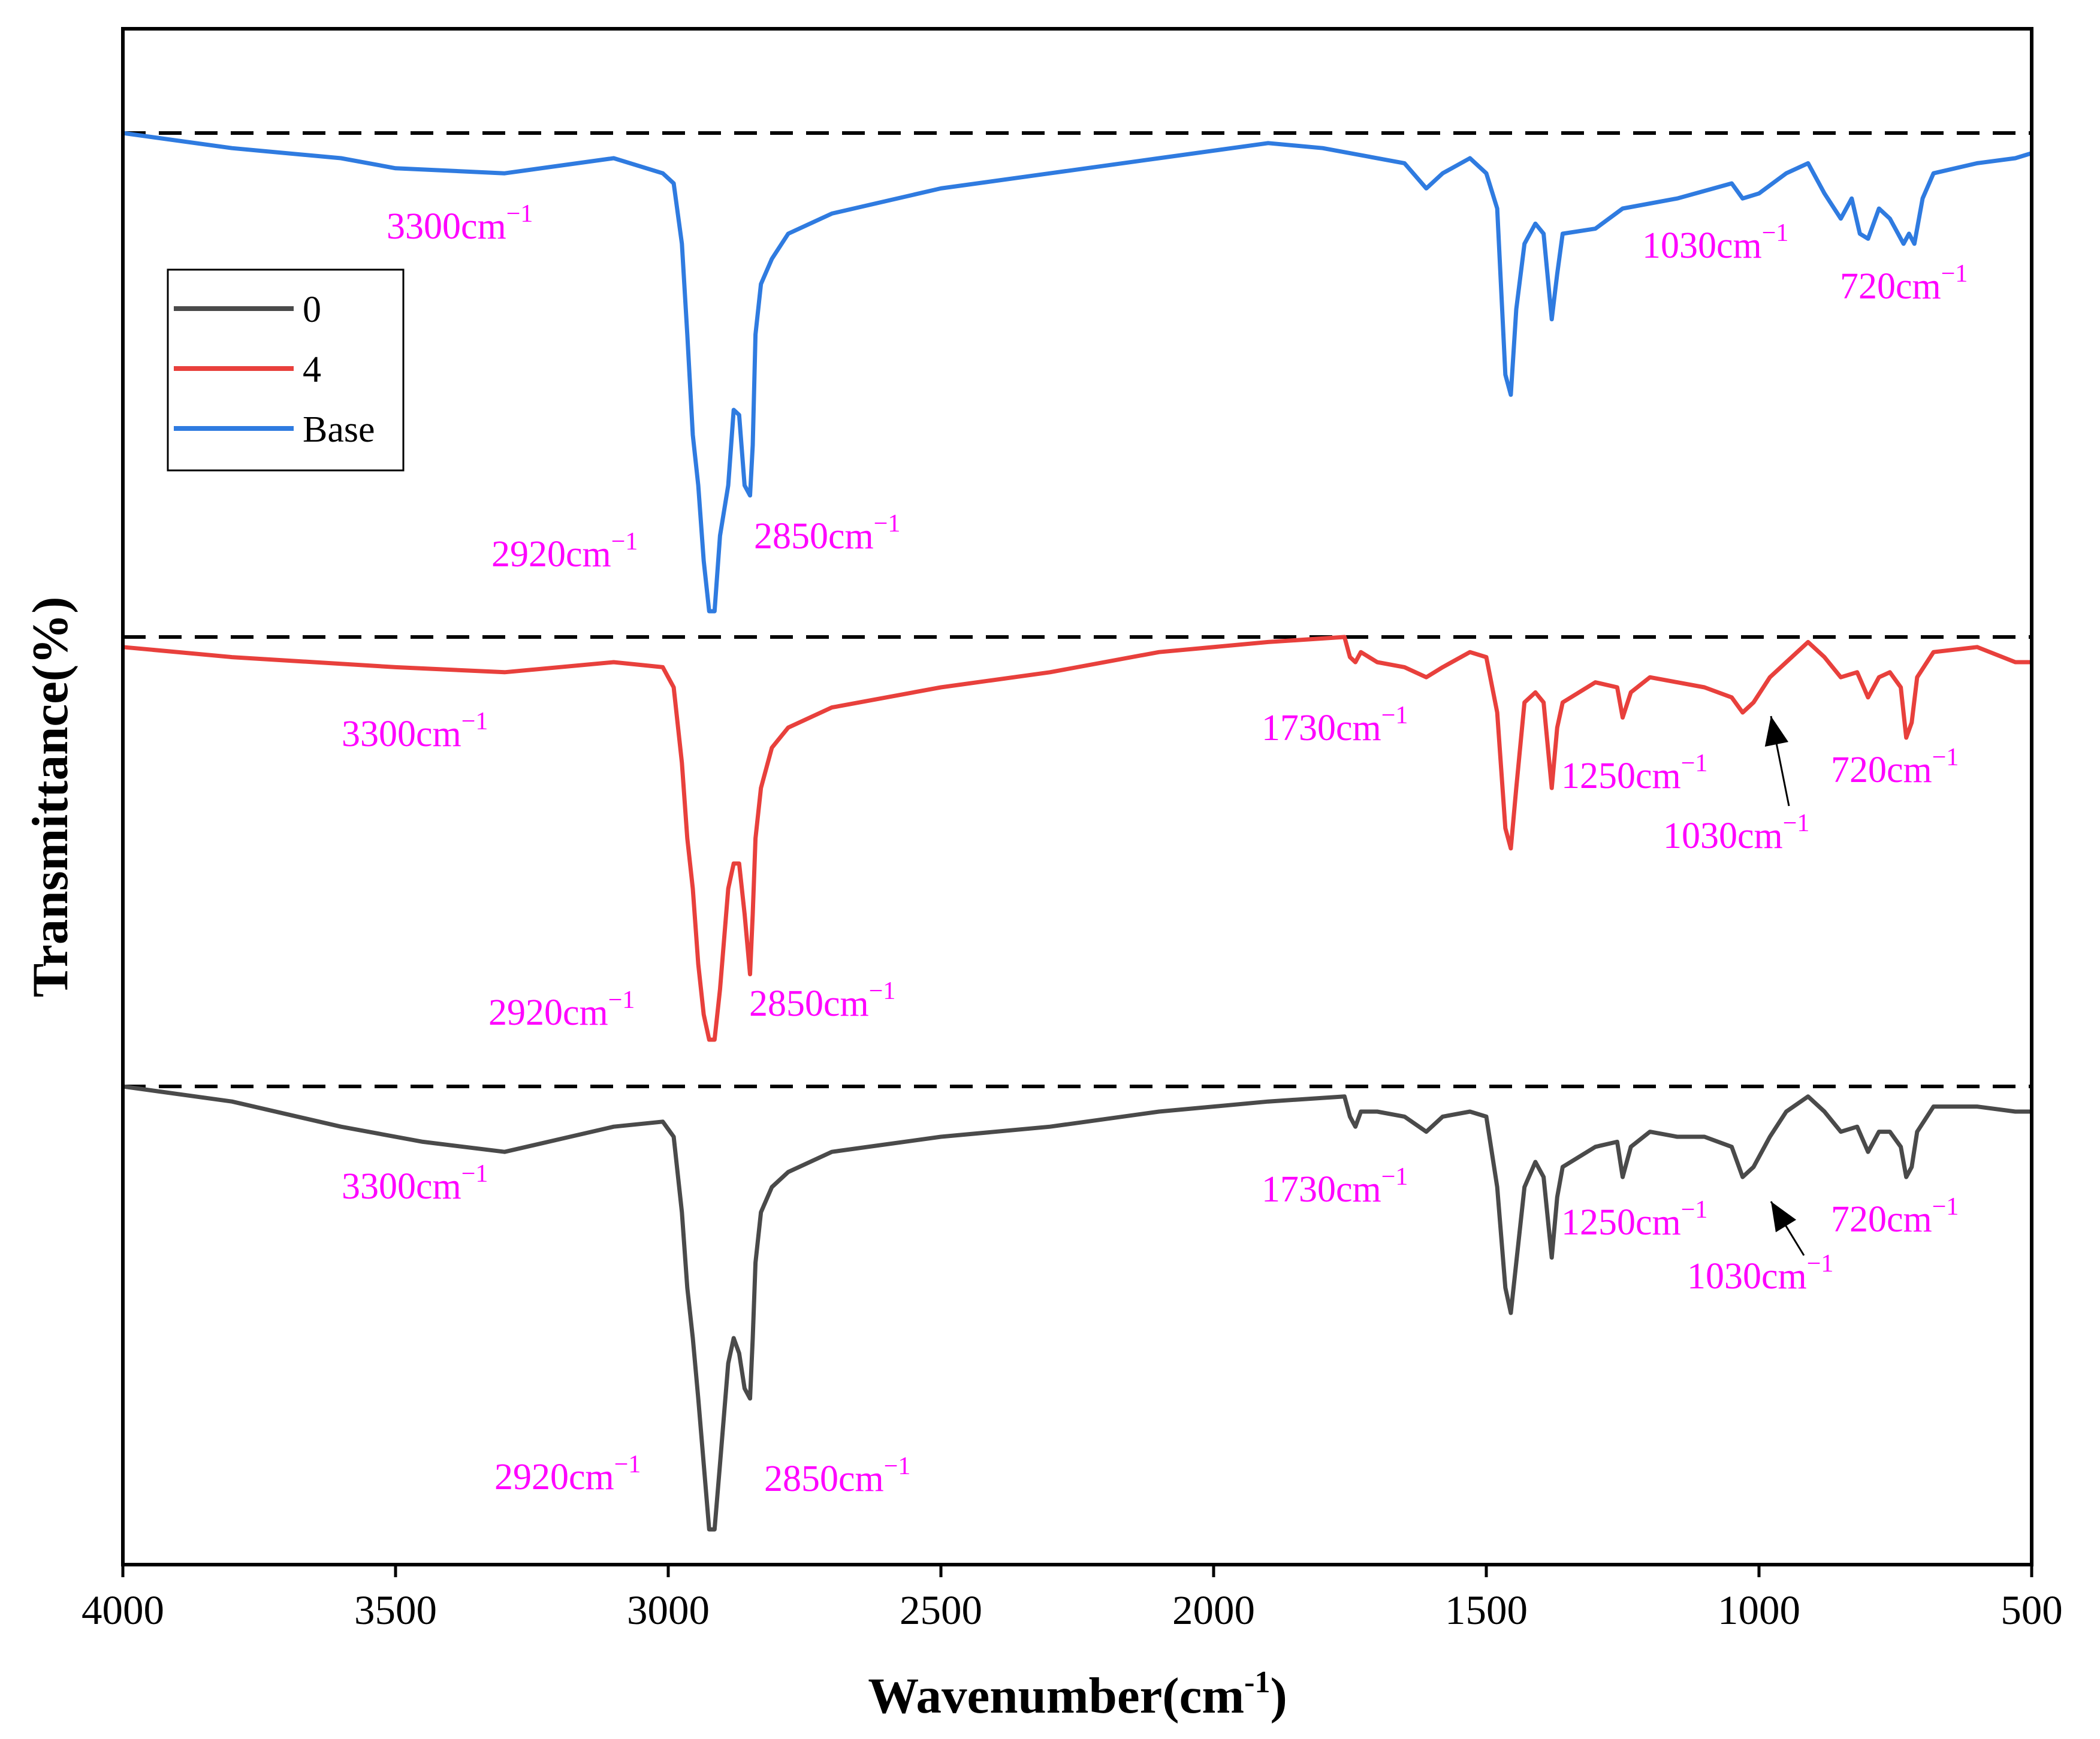  I want to click on annotation-Base-2920: 2920cm−1, so click(564, 551).